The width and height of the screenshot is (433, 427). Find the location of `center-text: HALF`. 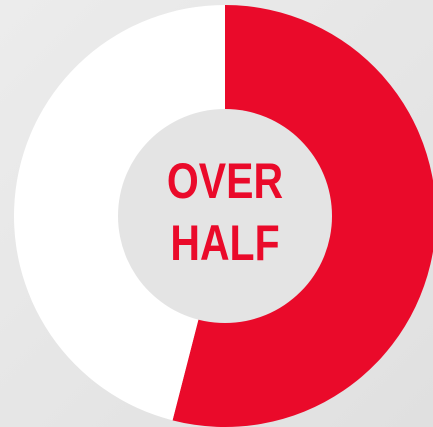

center-text: HALF is located at coordinates (224, 243).